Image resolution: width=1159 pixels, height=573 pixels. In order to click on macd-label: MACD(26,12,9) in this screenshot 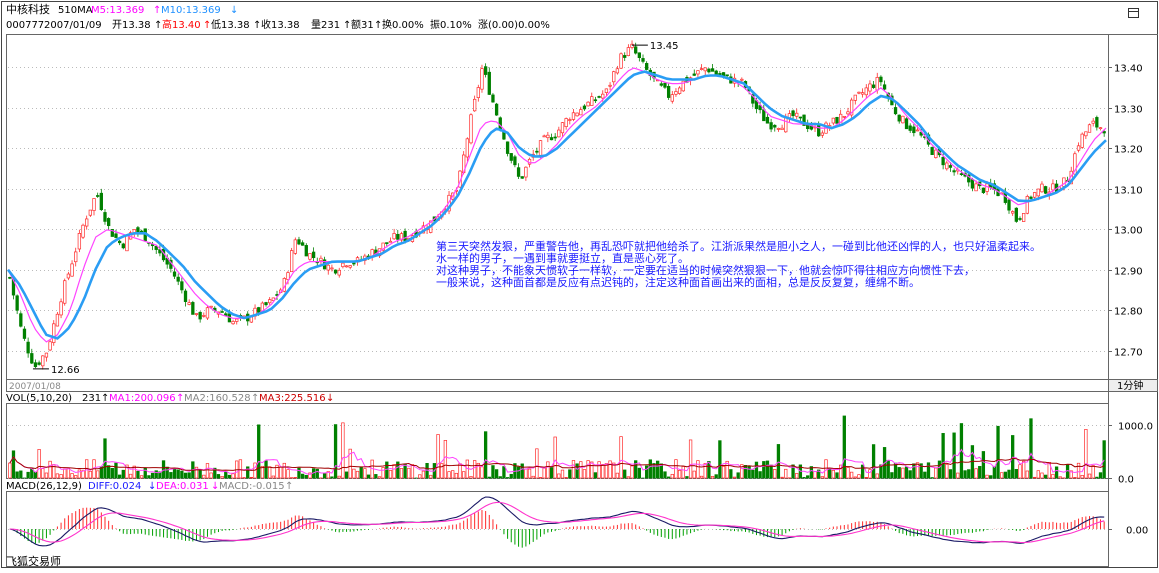, I will do `click(44, 486)`.